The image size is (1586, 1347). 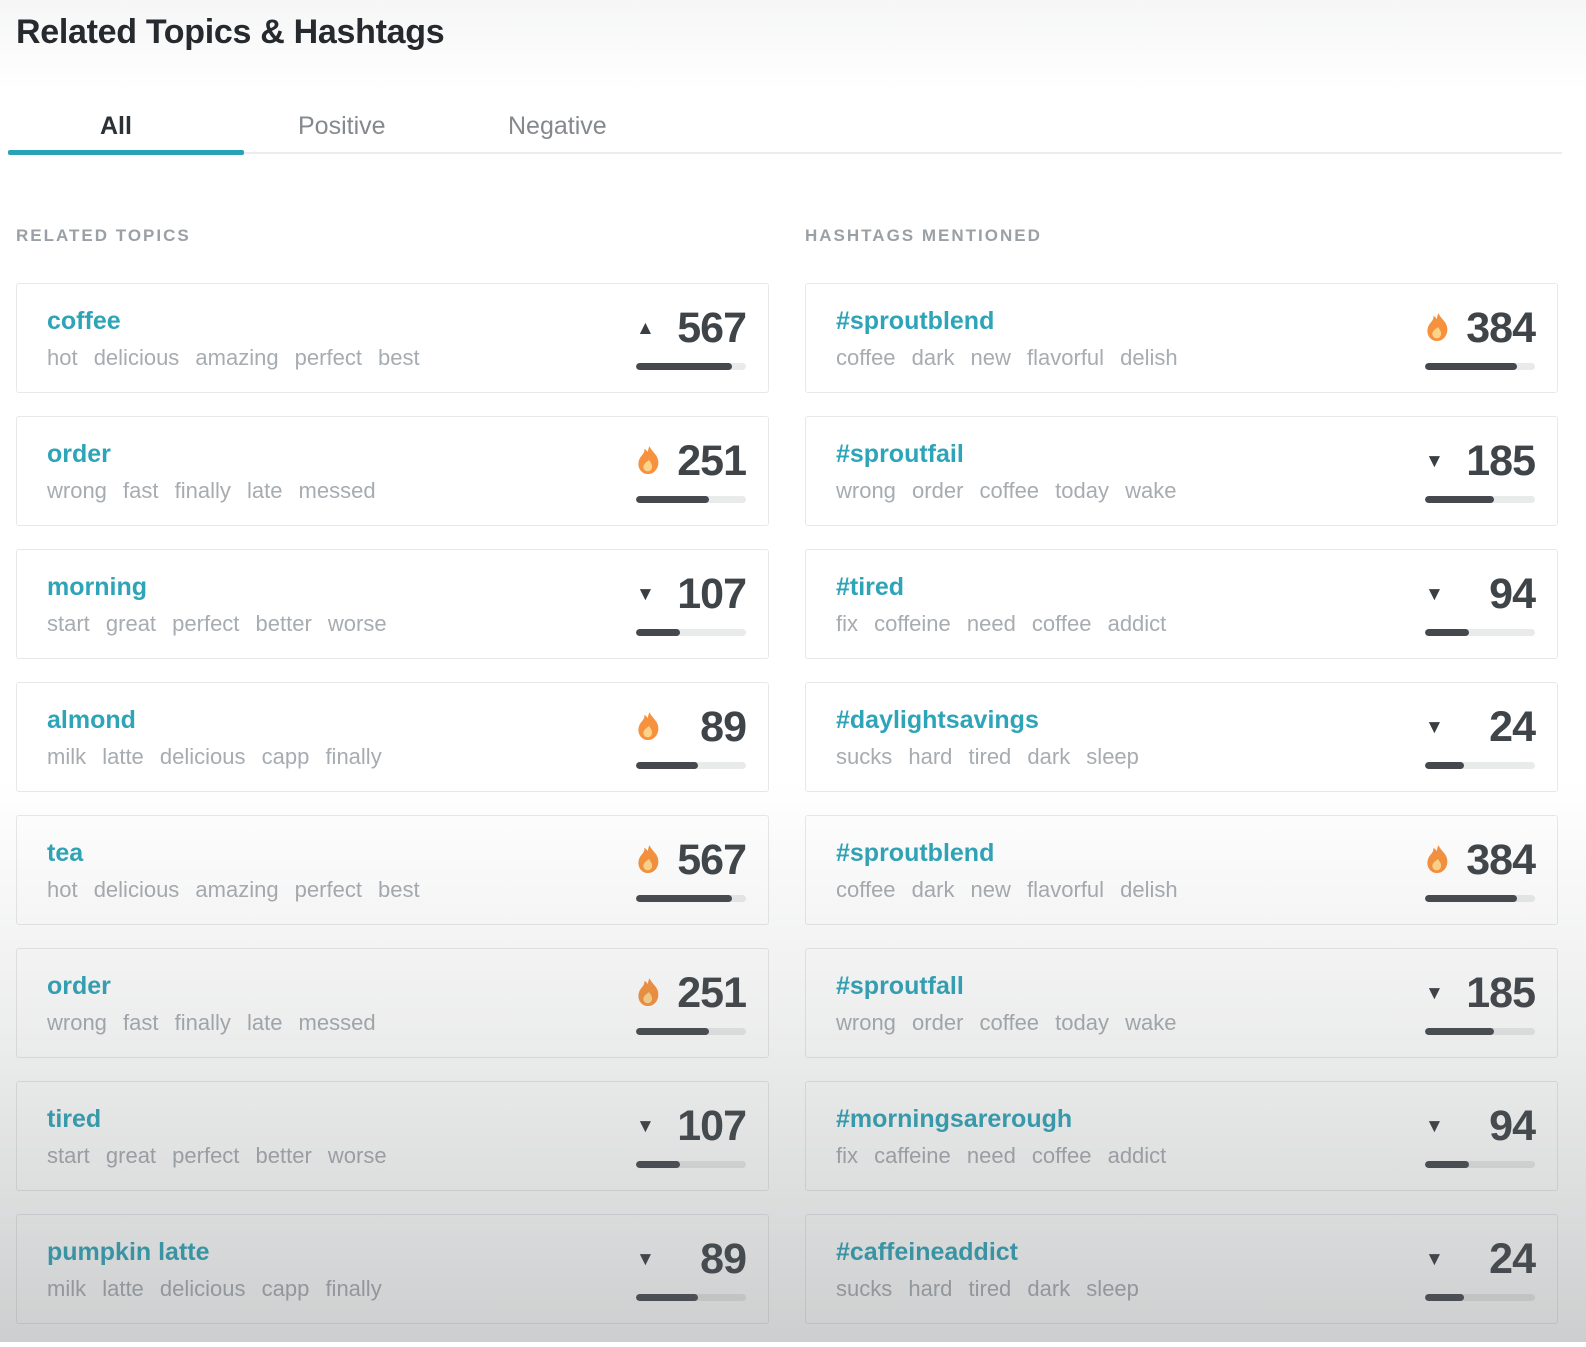 I want to click on topic-stat: ▼ 89, so click(x=691, y=1269).